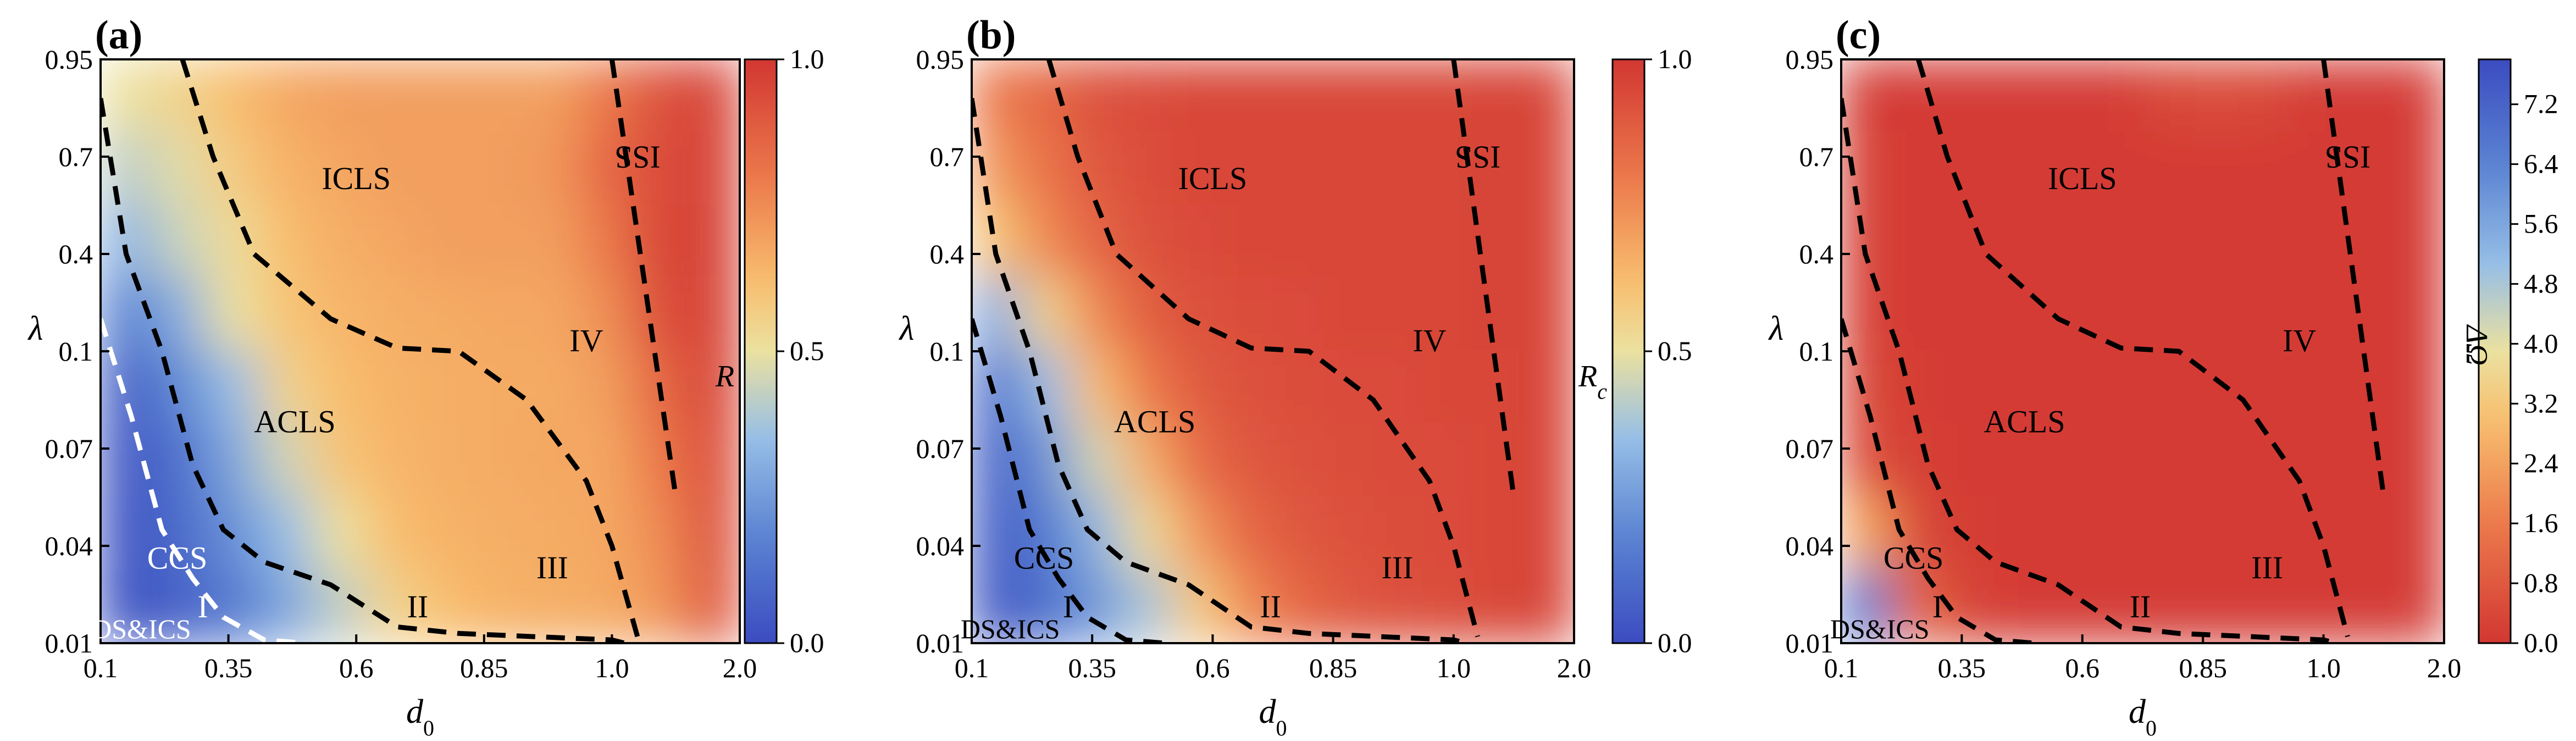 The width and height of the screenshot is (2576, 741). I want to click on colorbar-tick-label: 4.0, so click(2541, 343).